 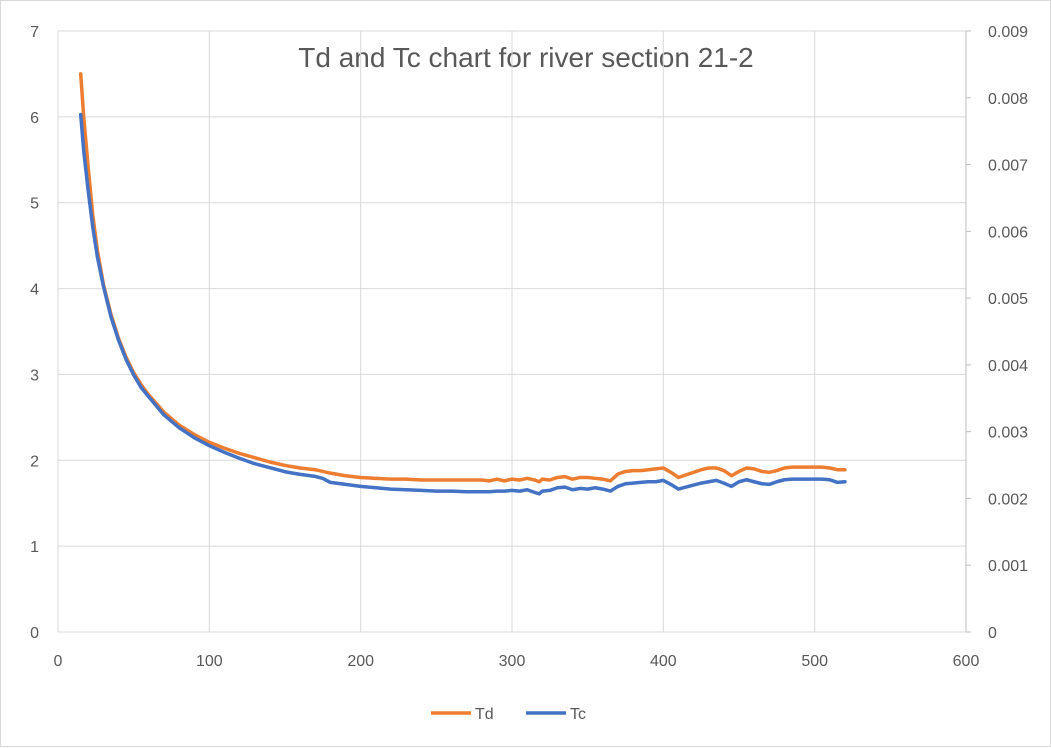 What do you see at coordinates (34, 633) in the screenshot?
I see `y-tick-label: 0` at bounding box center [34, 633].